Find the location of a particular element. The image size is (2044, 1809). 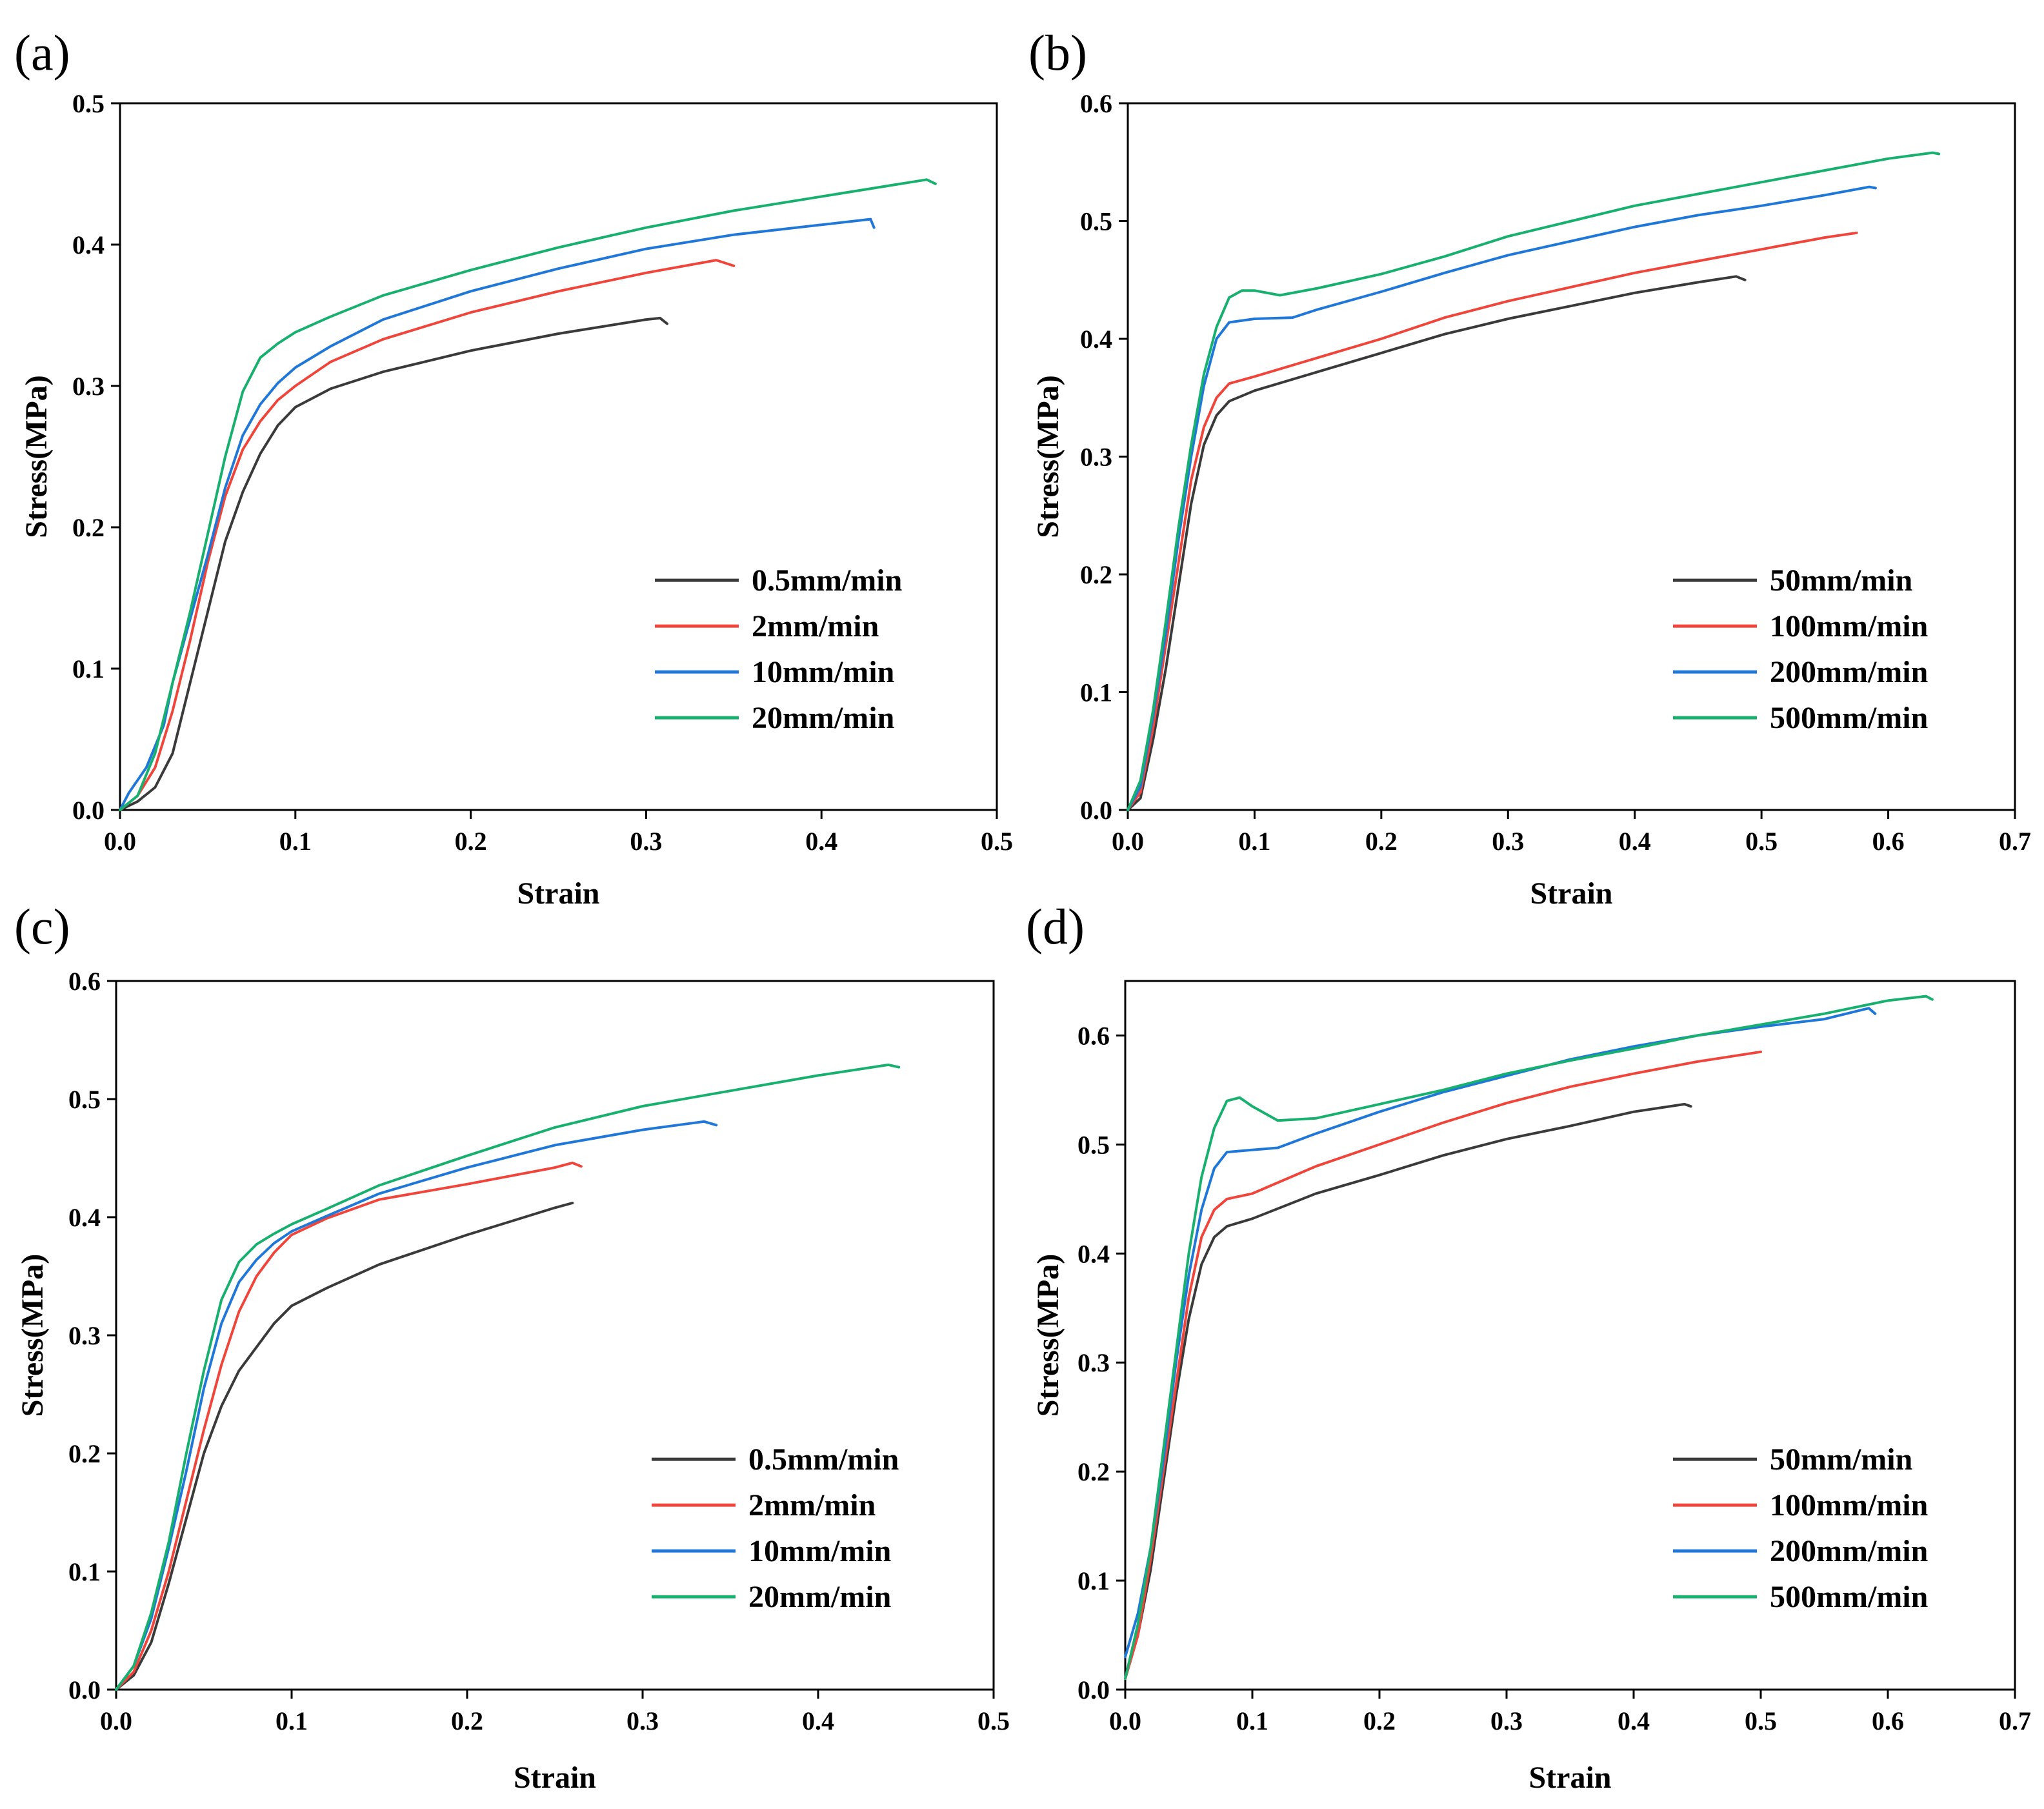

series-line-500mm-min is located at coordinates (1534, 481).